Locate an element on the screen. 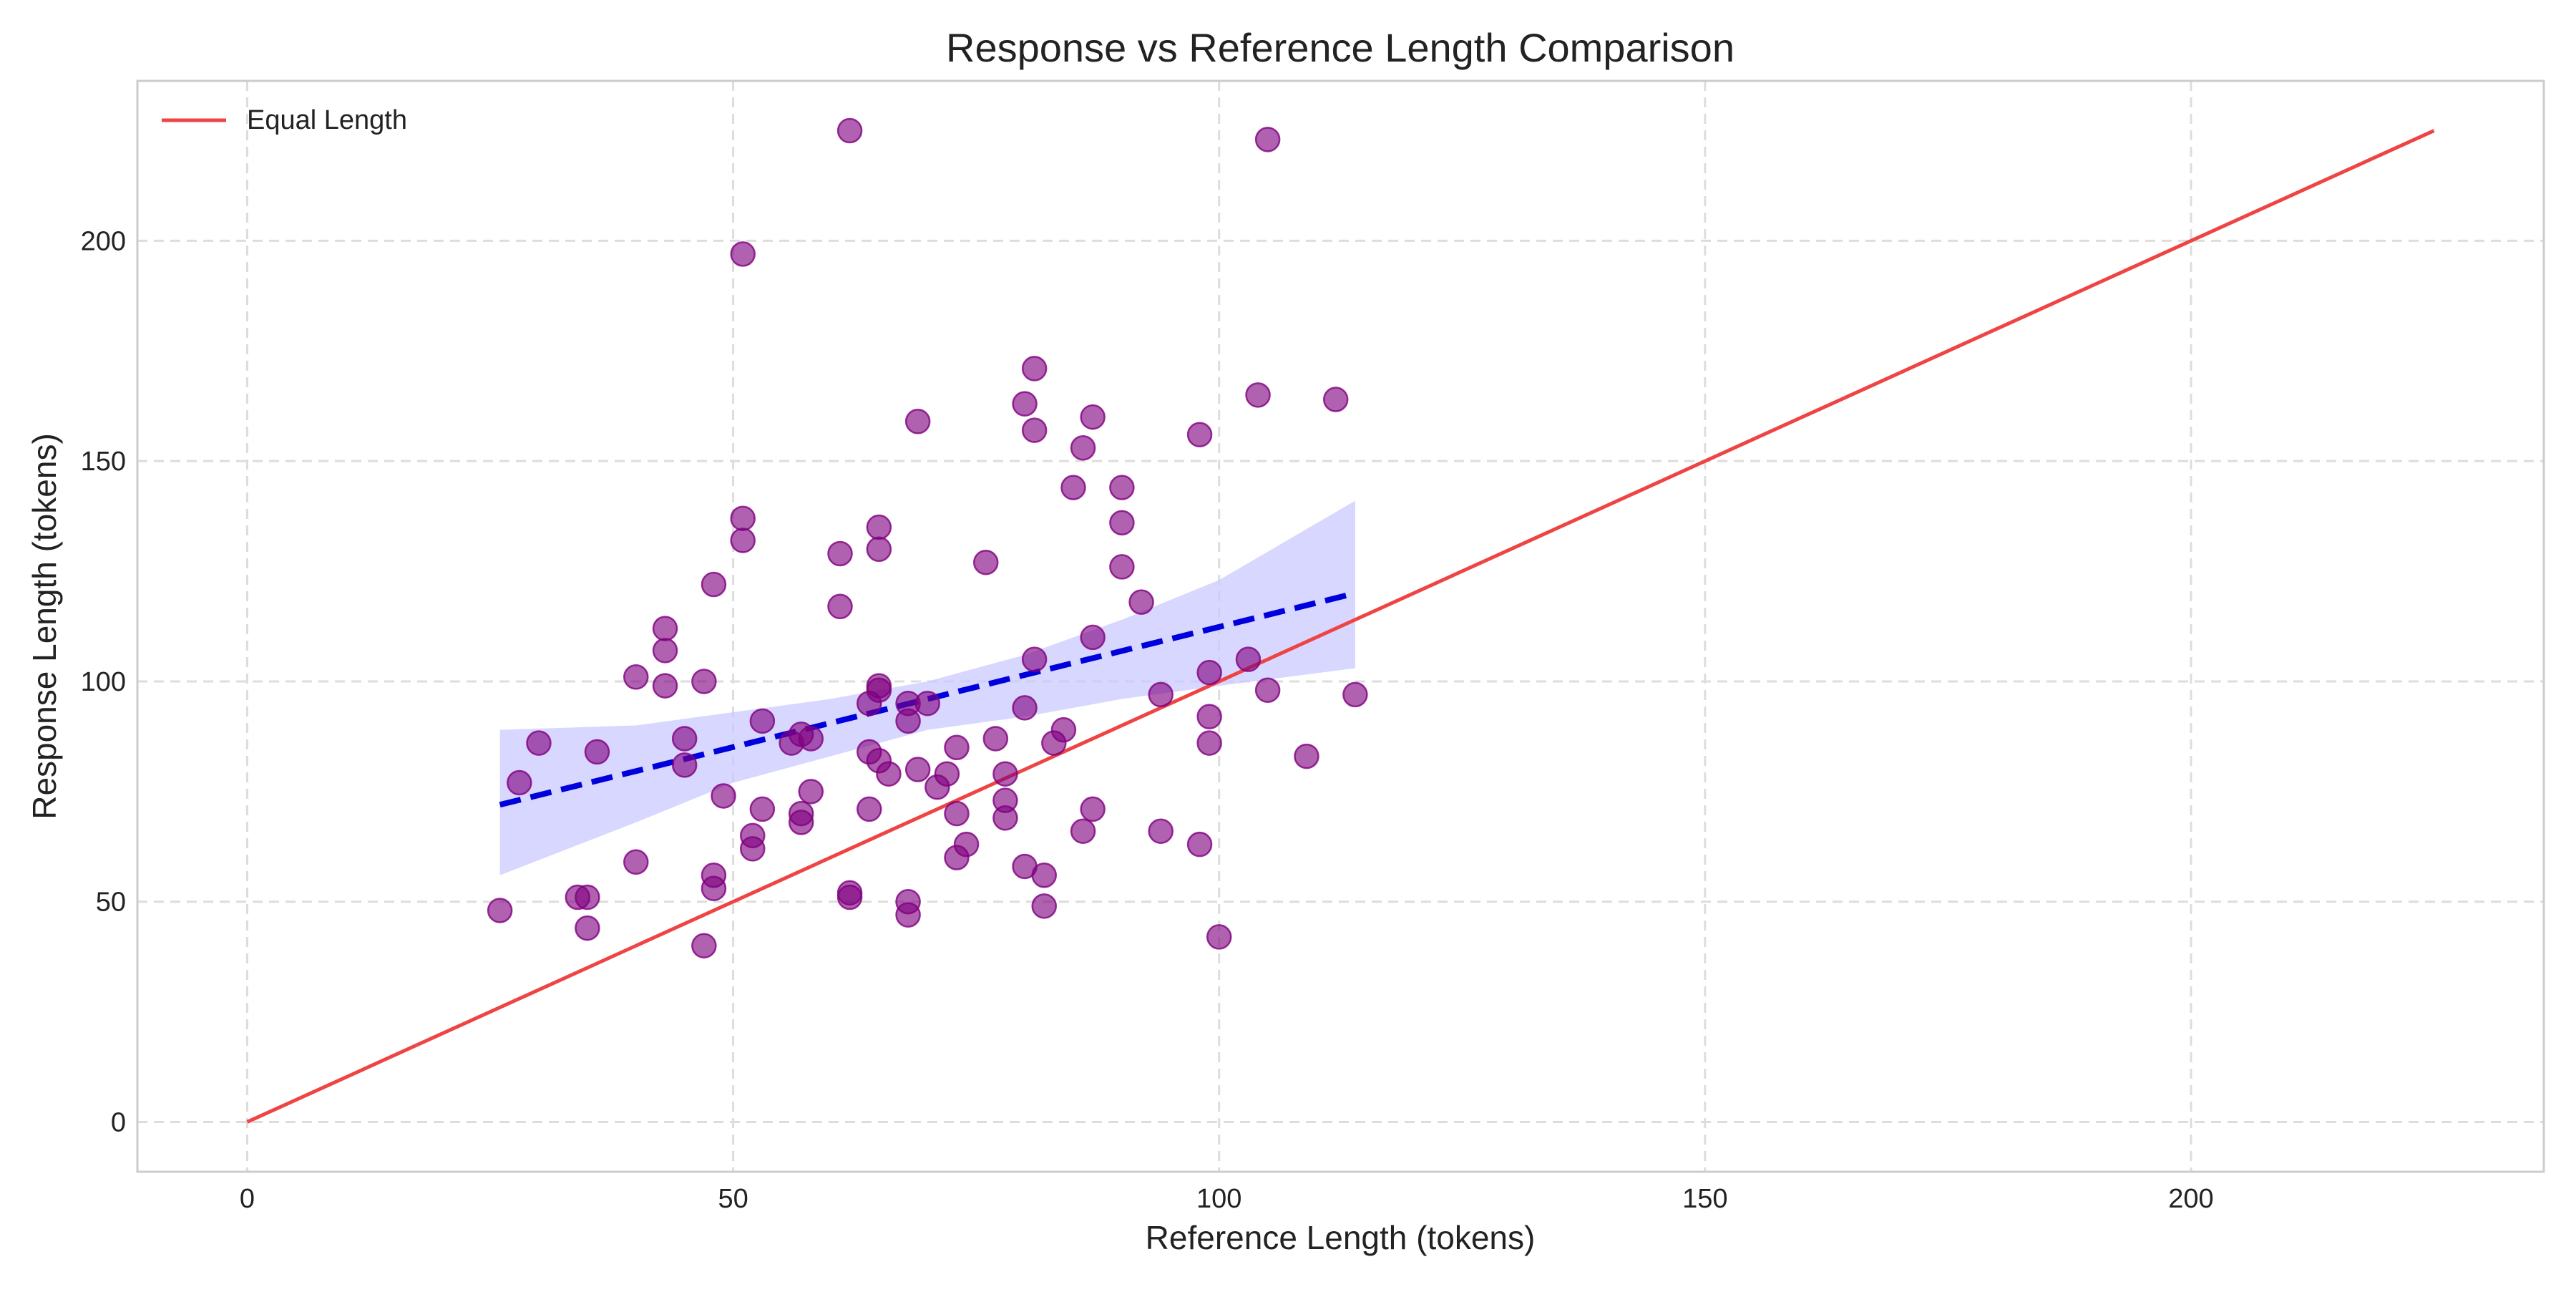 The height and width of the screenshot is (1292, 2576). trend-line is located at coordinates (928, 699).